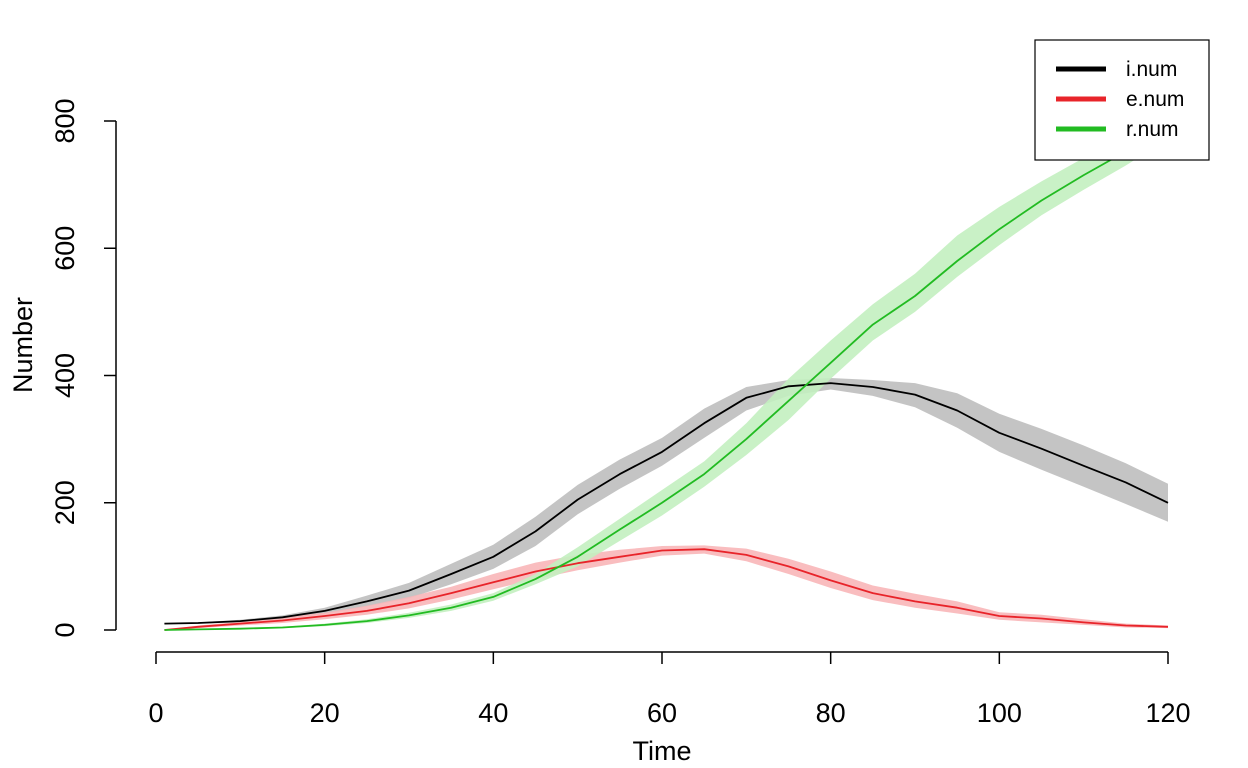 This screenshot has height=768, width=1248. I want to click on x-tick-label: 60, so click(662, 713).